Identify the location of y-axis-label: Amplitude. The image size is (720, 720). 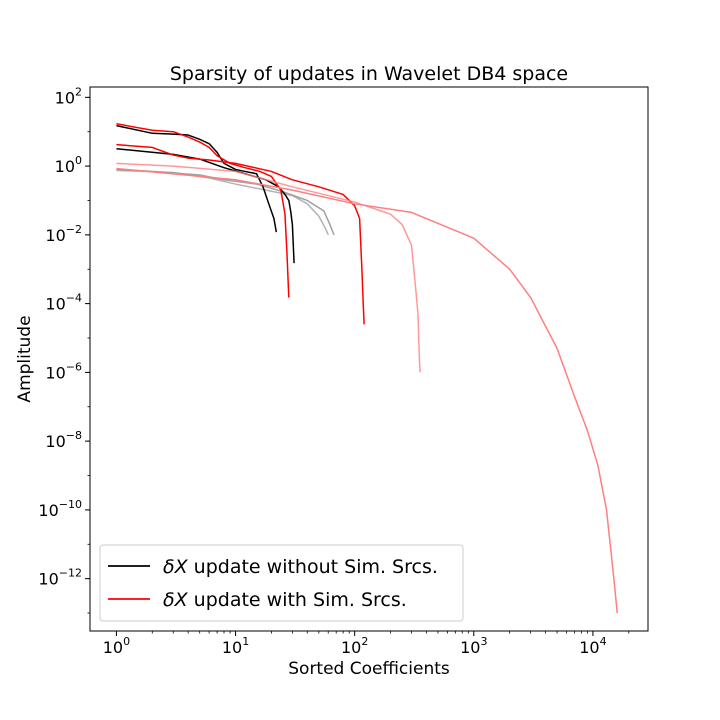
(25, 358).